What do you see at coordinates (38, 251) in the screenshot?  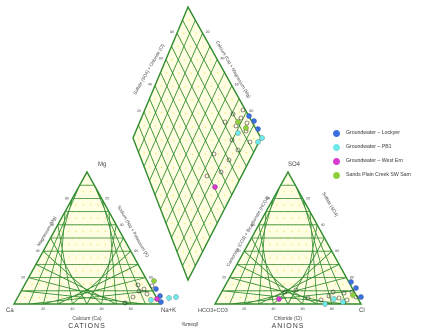 I see `cation-triangle-tick-label: 40` at bounding box center [38, 251].